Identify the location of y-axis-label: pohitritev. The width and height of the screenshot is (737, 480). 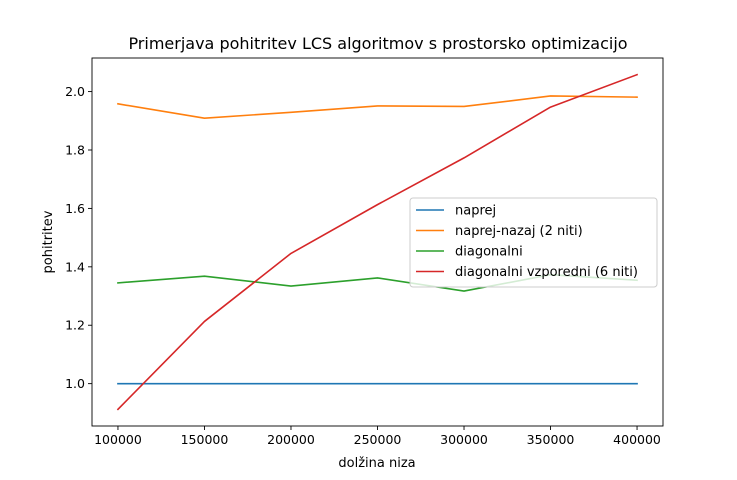
(48, 241).